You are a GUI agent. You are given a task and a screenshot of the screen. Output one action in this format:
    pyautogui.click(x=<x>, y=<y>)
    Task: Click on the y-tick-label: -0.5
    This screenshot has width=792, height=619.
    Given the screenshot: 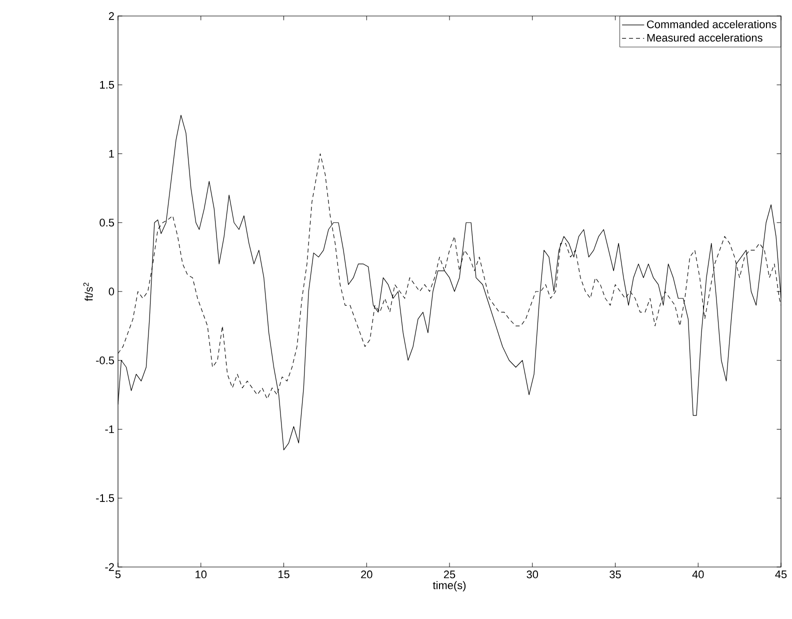 What is the action you would take?
    pyautogui.click(x=105, y=360)
    